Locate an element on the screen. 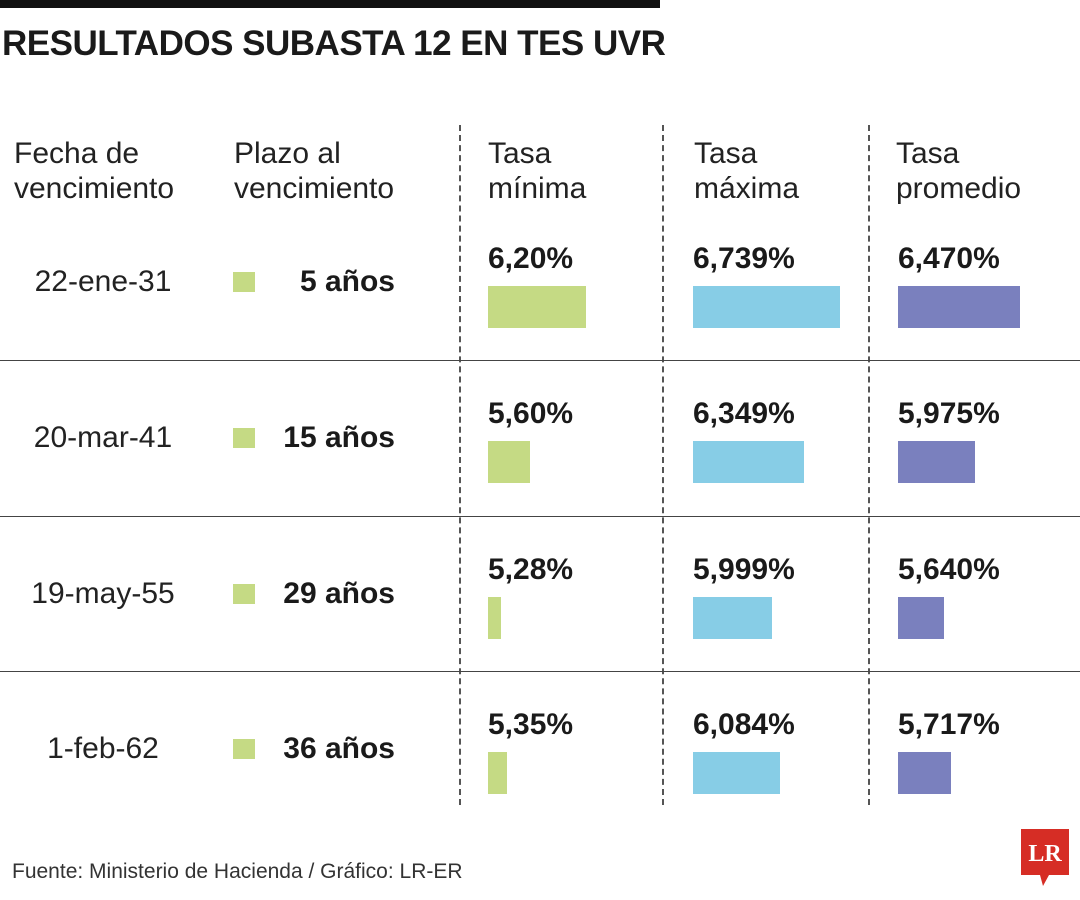  cell-plazo: 15 años is located at coordinates (339, 437).